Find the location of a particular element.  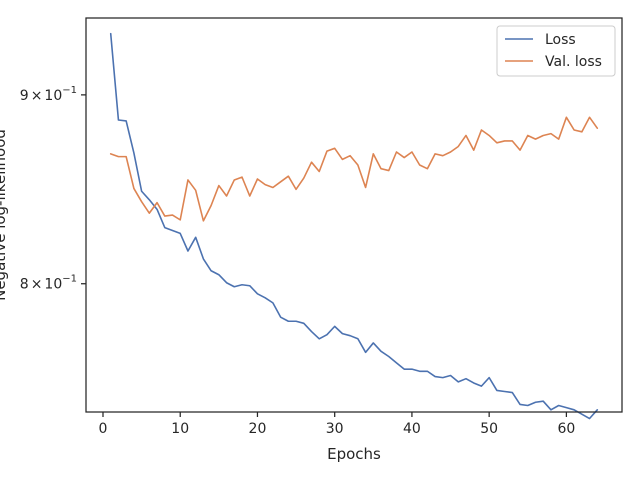

legend-label-val-loss: Val. loss is located at coordinates (573, 62).